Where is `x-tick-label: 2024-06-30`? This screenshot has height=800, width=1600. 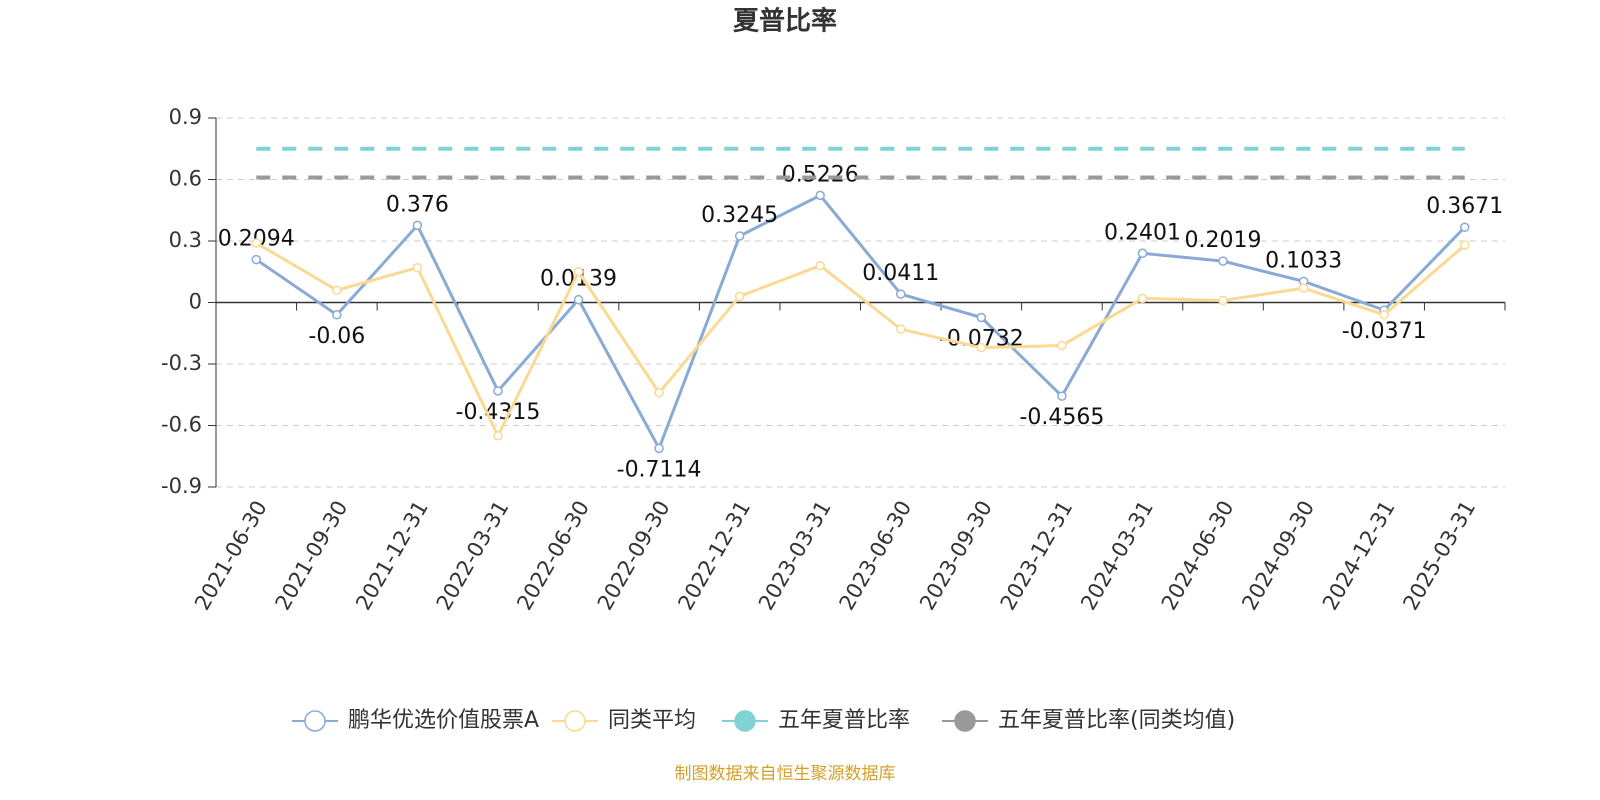
x-tick-label: 2024-06-30 is located at coordinates (1198, 556).